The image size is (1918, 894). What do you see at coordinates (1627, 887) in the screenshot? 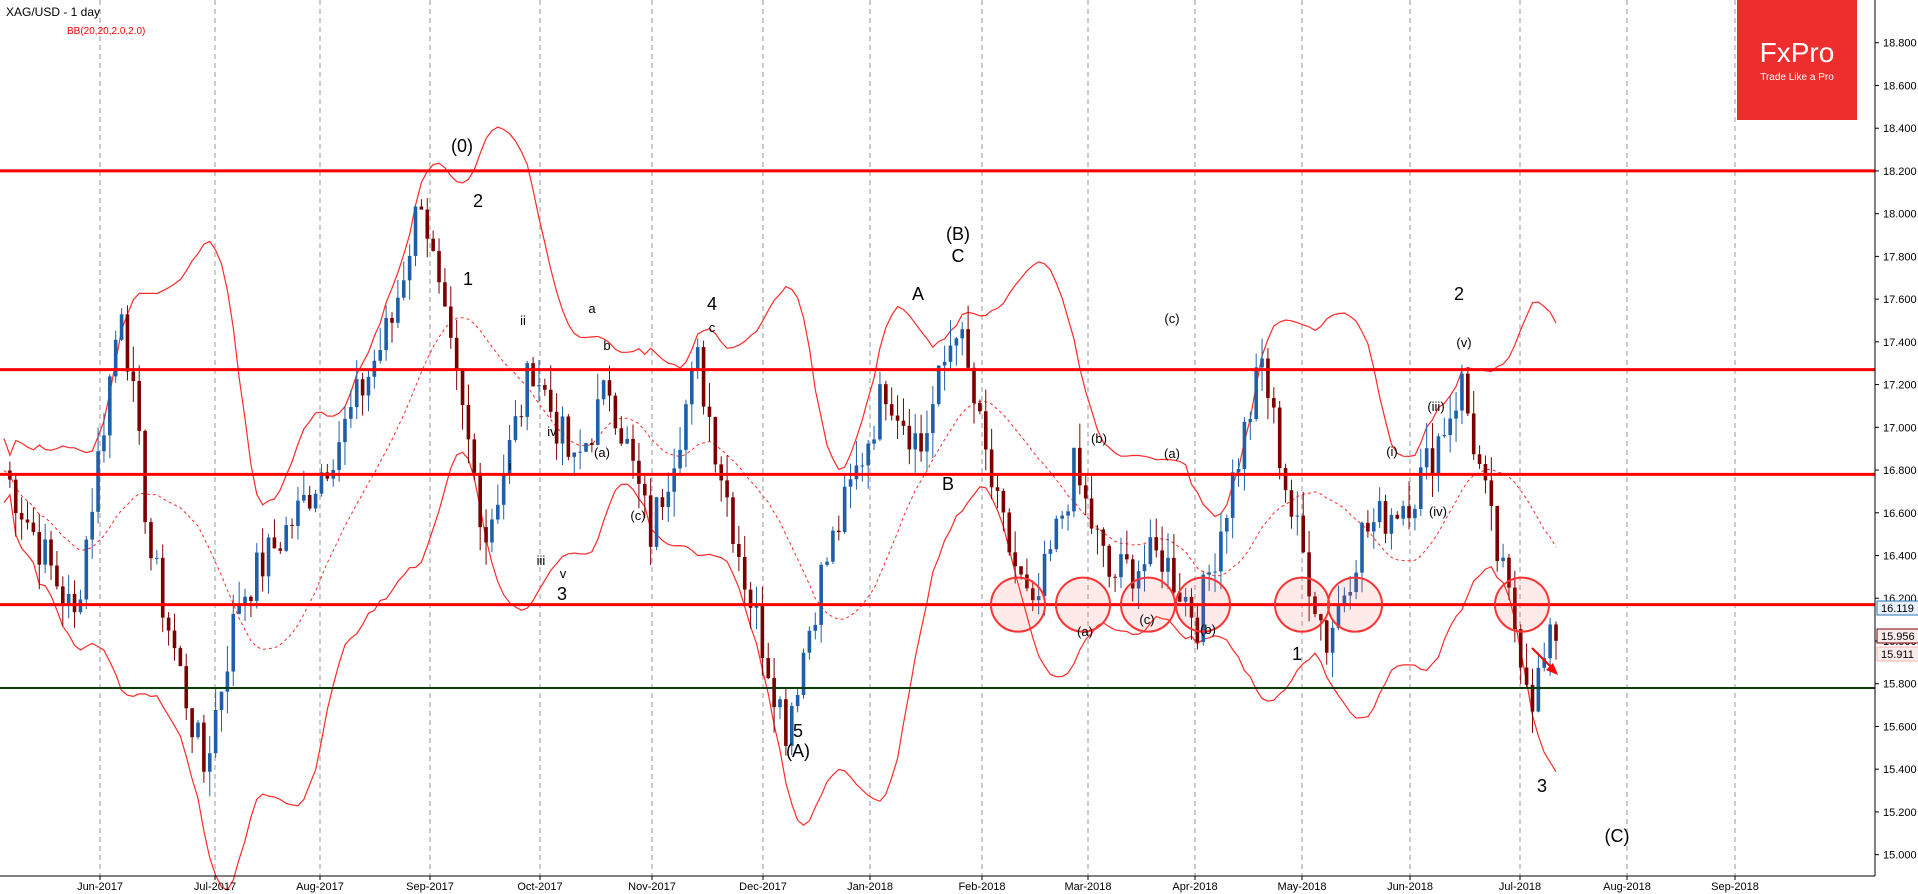
I see `x-tick-label: Aug-2018` at bounding box center [1627, 887].